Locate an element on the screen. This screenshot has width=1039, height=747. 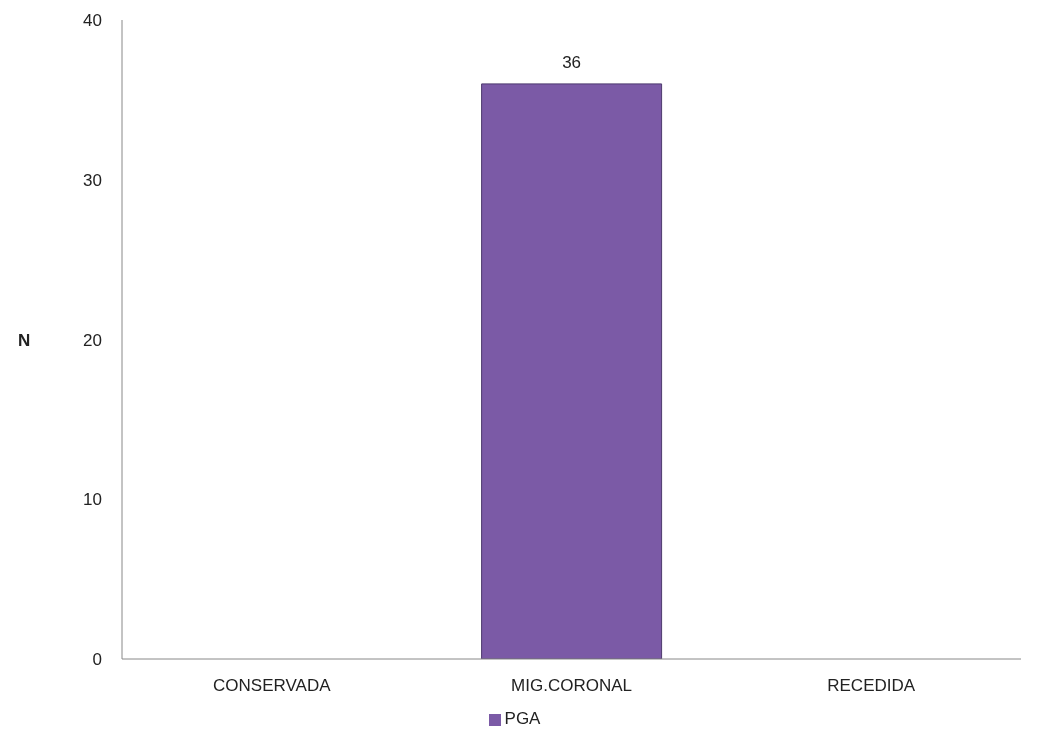
legend-label: PGA is located at coordinates (522, 718).